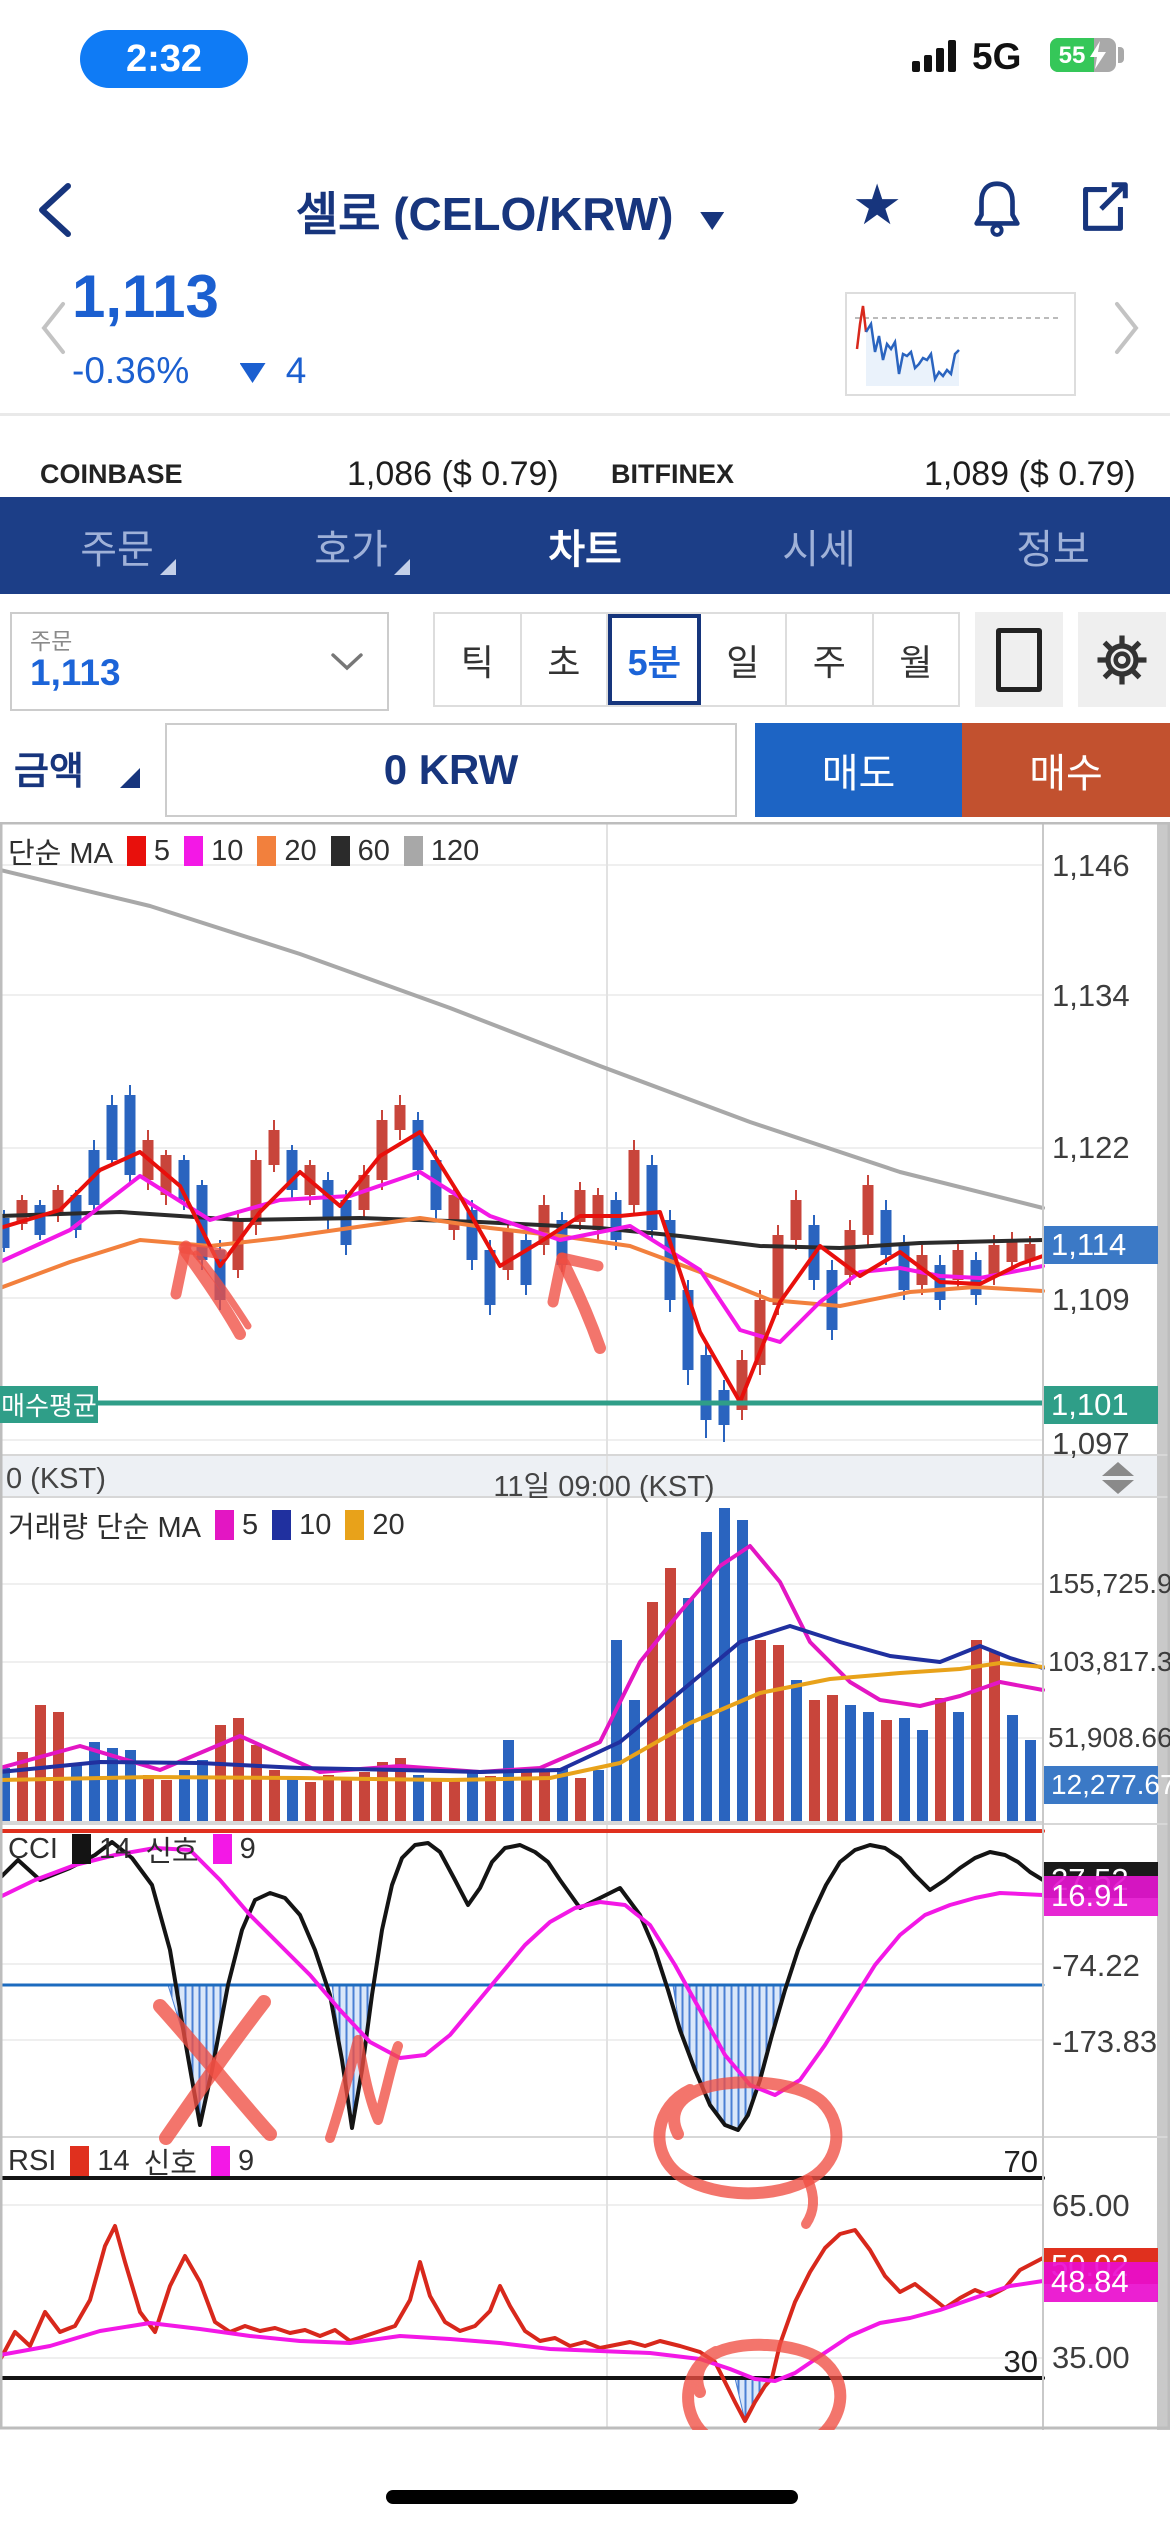 The width and height of the screenshot is (1170, 2532). What do you see at coordinates (451, 770) in the screenshot?
I see `amount-input: 0 KRW` at bounding box center [451, 770].